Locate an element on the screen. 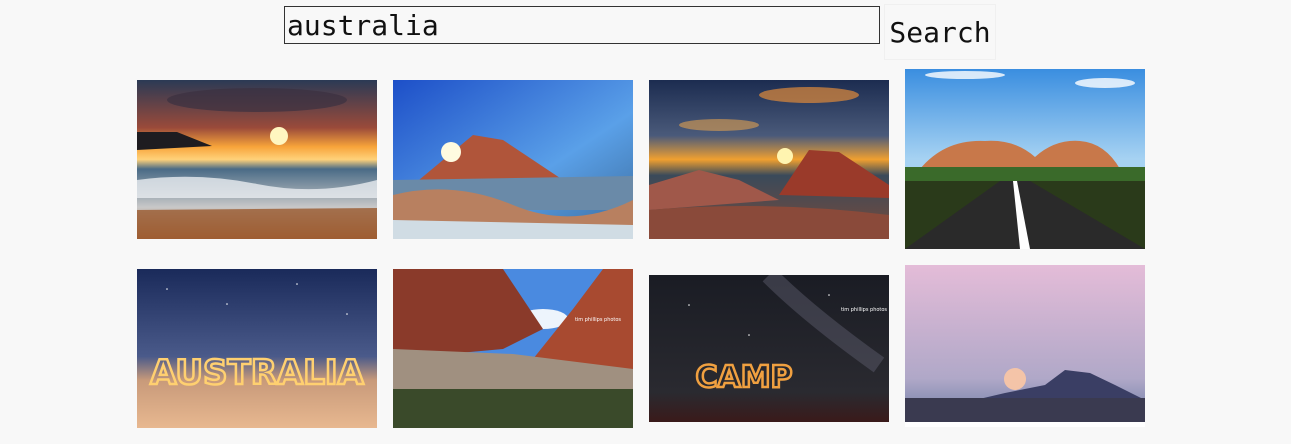 This screenshot has height=444, width=1291. result-image-5: AUSTRALIA is located at coordinates (257, 348).